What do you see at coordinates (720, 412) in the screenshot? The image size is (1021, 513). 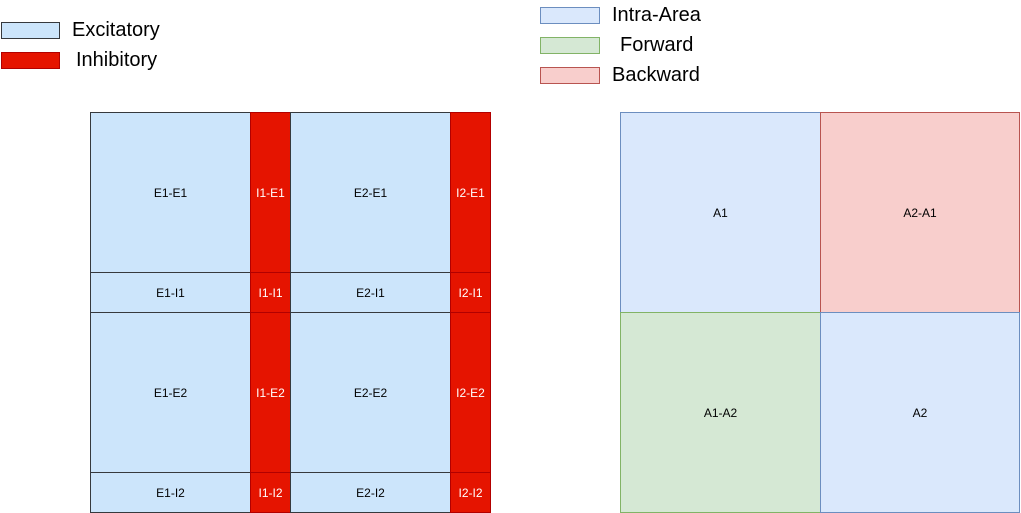 I see `block-a1-a2: A1-A2` at bounding box center [720, 412].